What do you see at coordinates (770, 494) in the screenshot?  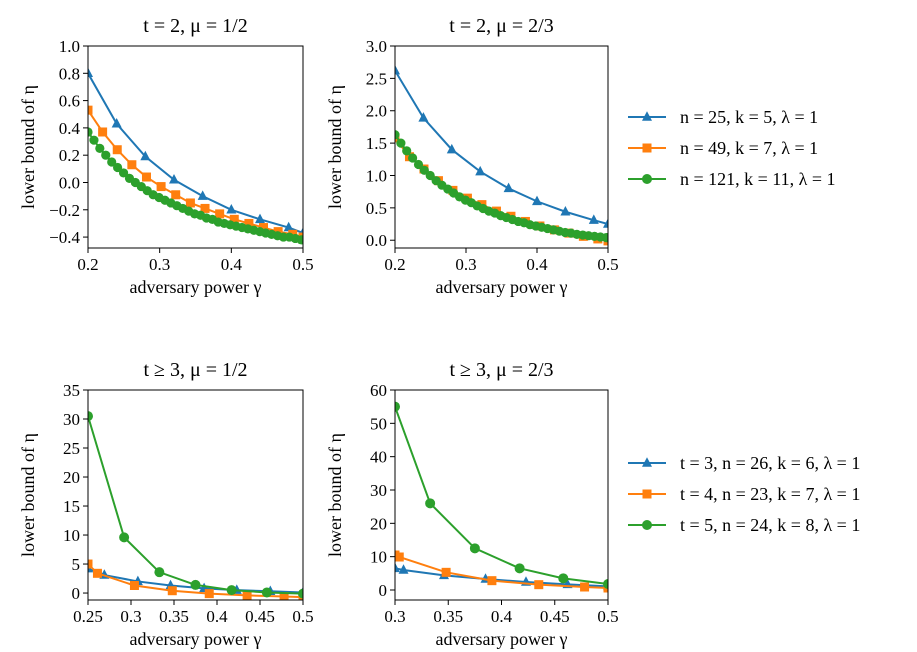 I see `legend-label: t = 4, n = 23, k = 7, λ = 1` at bounding box center [770, 494].